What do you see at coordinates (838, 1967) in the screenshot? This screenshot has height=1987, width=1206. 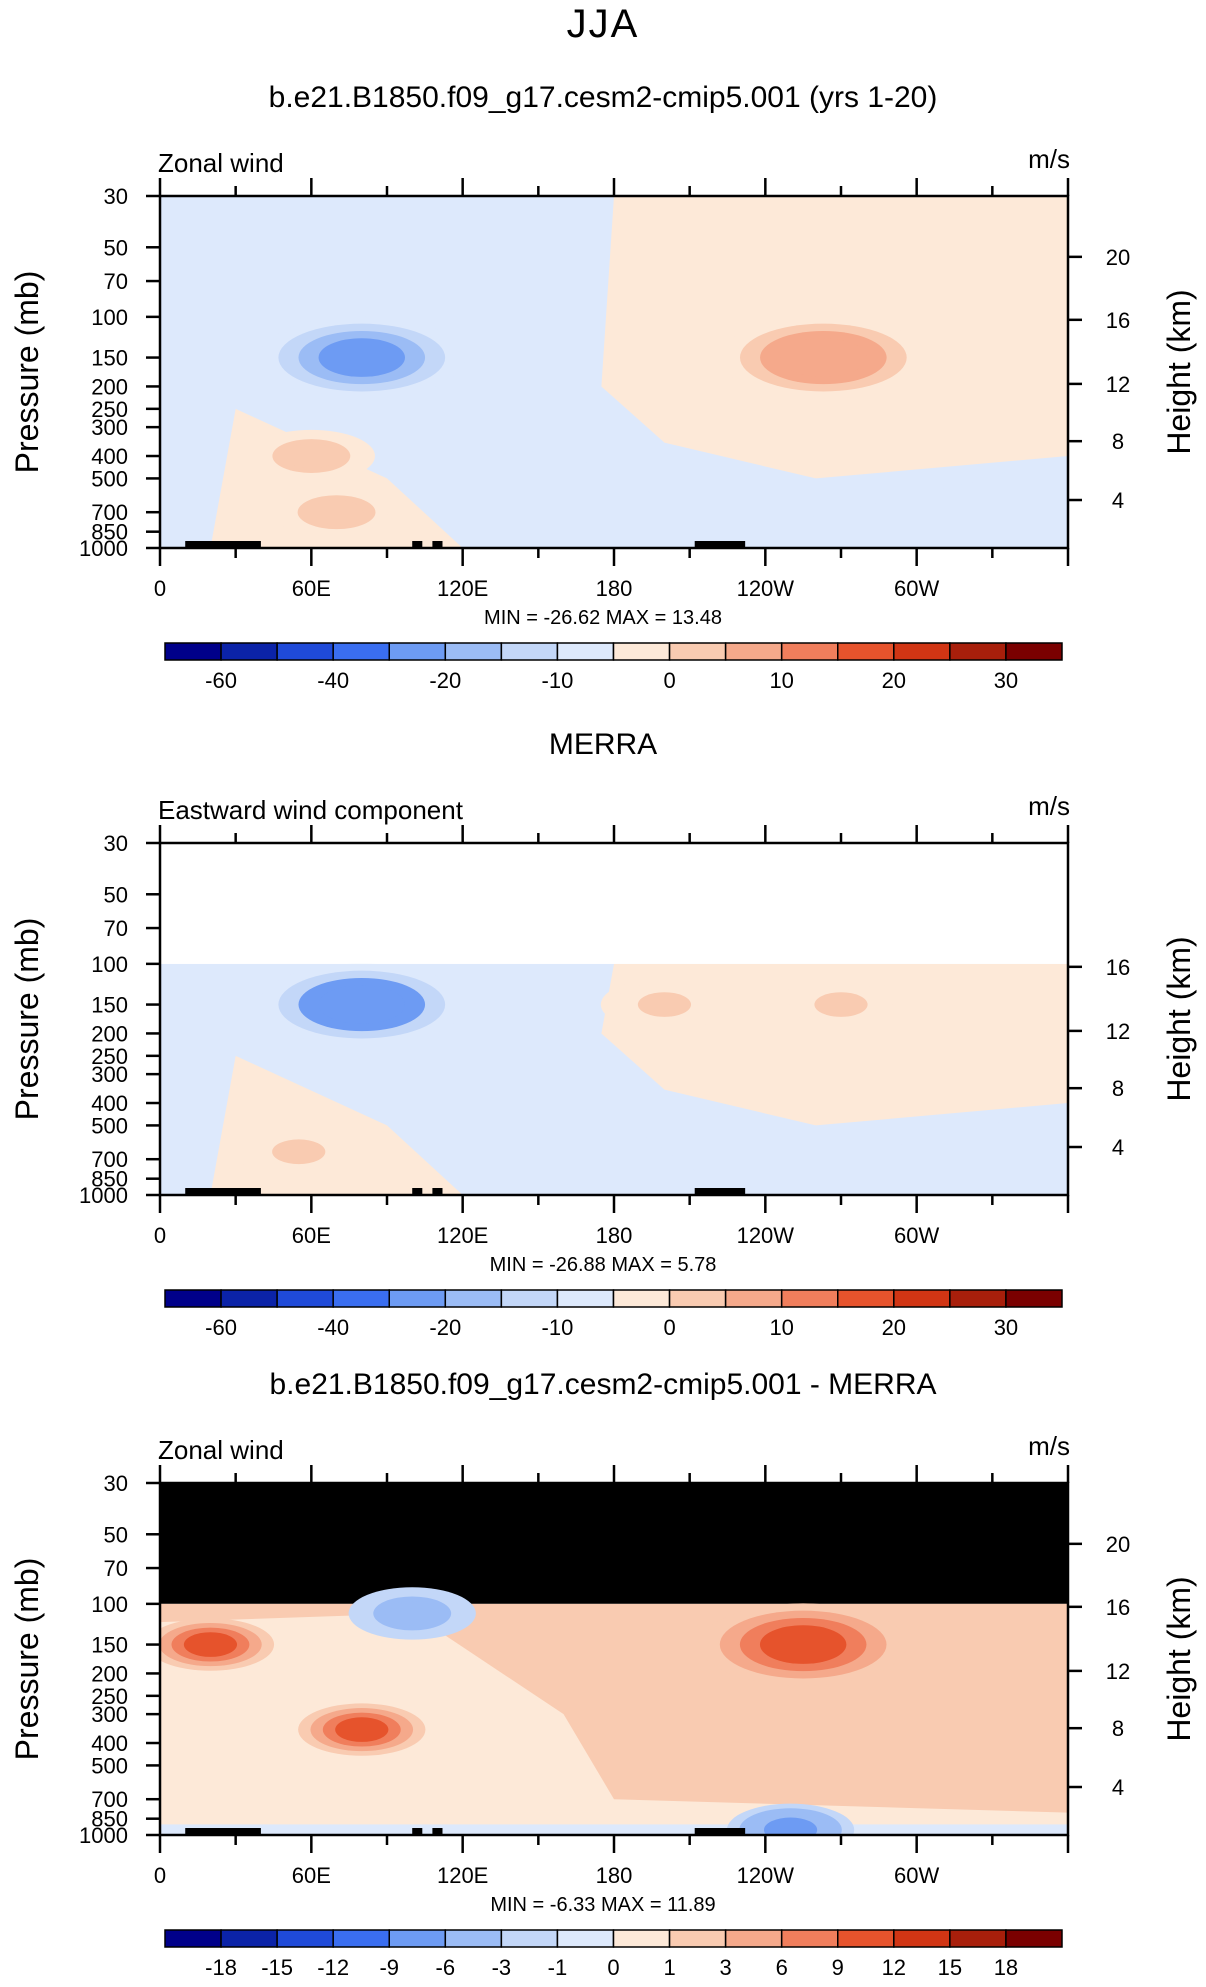 I see `colorbar-label: 9` at bounding box center [838, 1967].